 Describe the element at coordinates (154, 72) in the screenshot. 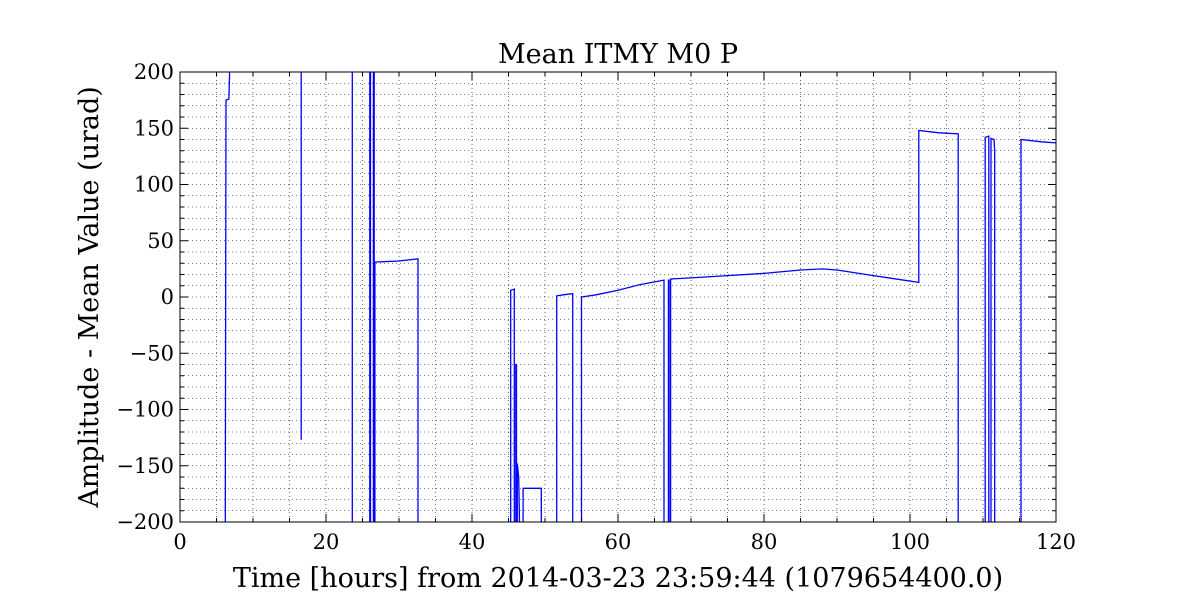

I see `y-tick-label: 200` at that location.